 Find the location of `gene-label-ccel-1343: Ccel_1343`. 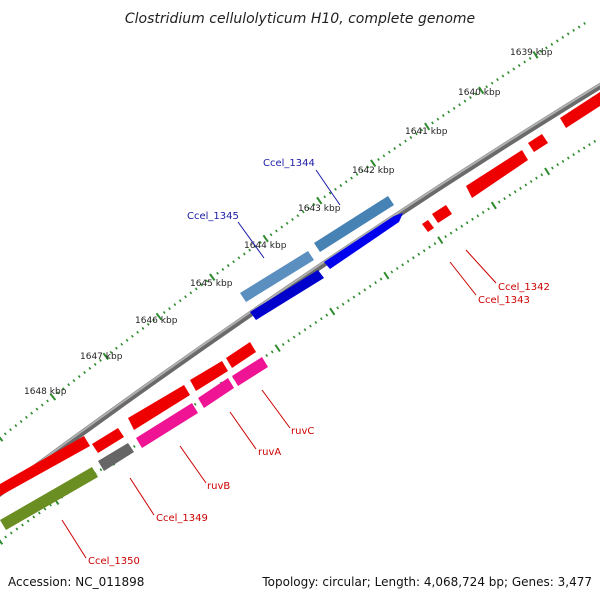

gene-label-ccel-1343: Ccel_1343 is located at coordinates (504, 300).